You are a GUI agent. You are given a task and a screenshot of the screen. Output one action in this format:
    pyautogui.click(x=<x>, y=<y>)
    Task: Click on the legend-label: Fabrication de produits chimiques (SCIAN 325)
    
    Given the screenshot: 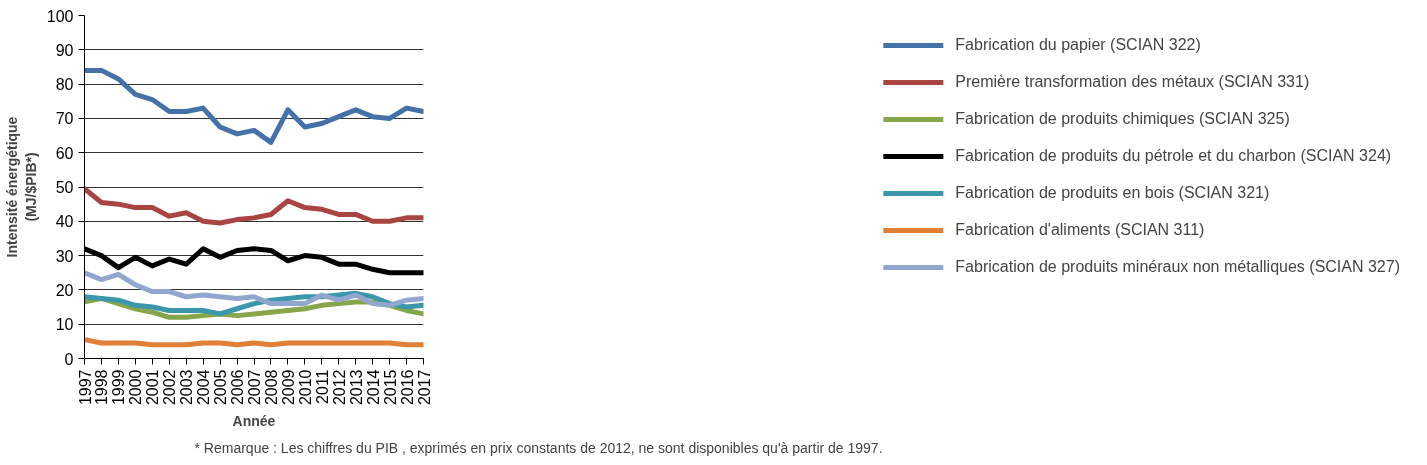 What is the action you would take?
    pyautogui.click(x=1122, y=119)
    